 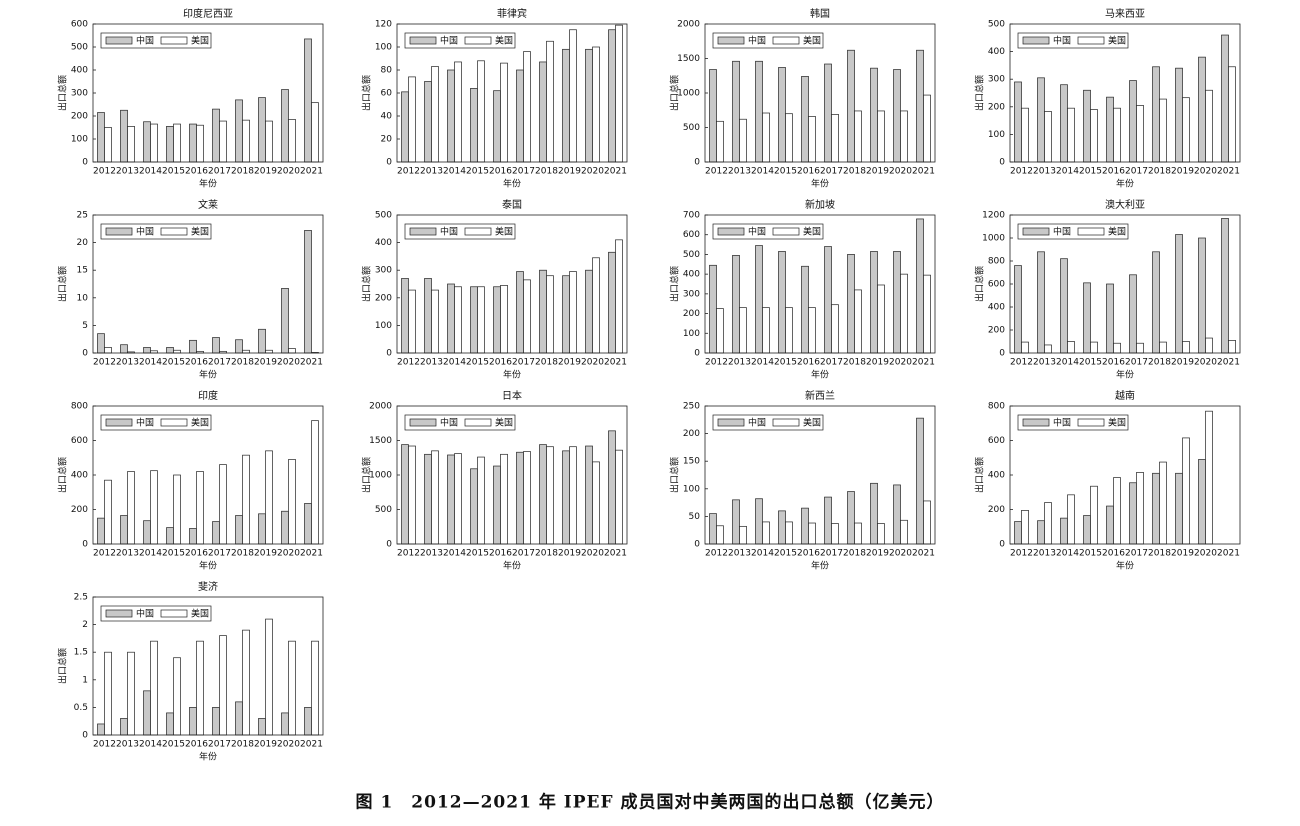 What do you see at coordinates (208, 204) in the screenshot?
I see `chart-title: 文莱` at bounding box center [208, 204].